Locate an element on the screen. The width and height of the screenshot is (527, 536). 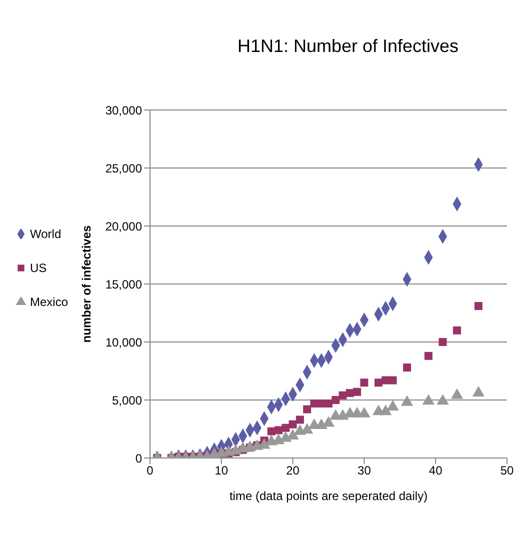
x-tick-label: 40 is located at coordinates (435, 471).